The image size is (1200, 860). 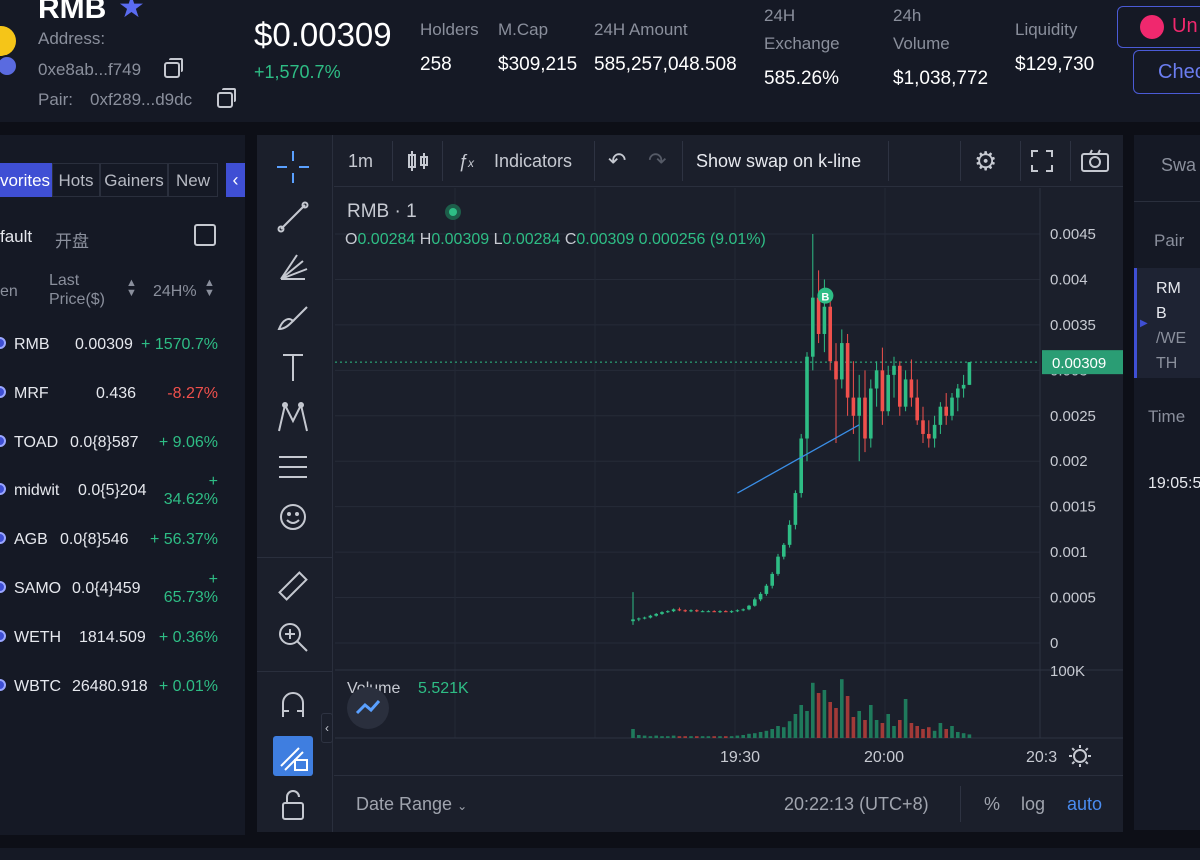 I want to click on collapse-panel-button: ‹, so click(x=235, y=180).